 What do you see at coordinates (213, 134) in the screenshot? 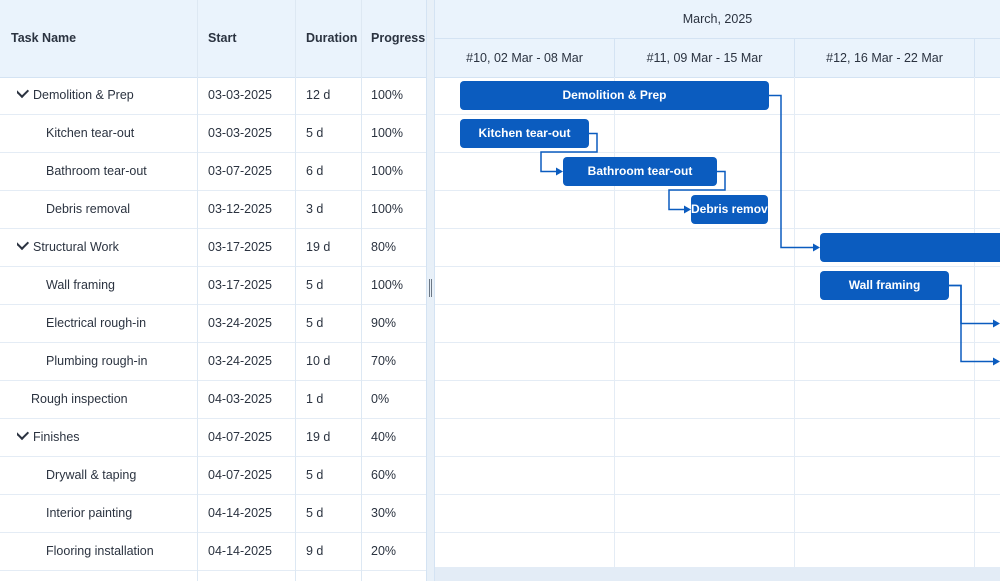
I see `table-row: Kitchen tear-out 03-03-2025 5 d 100%` at bounding box center [213, 134].